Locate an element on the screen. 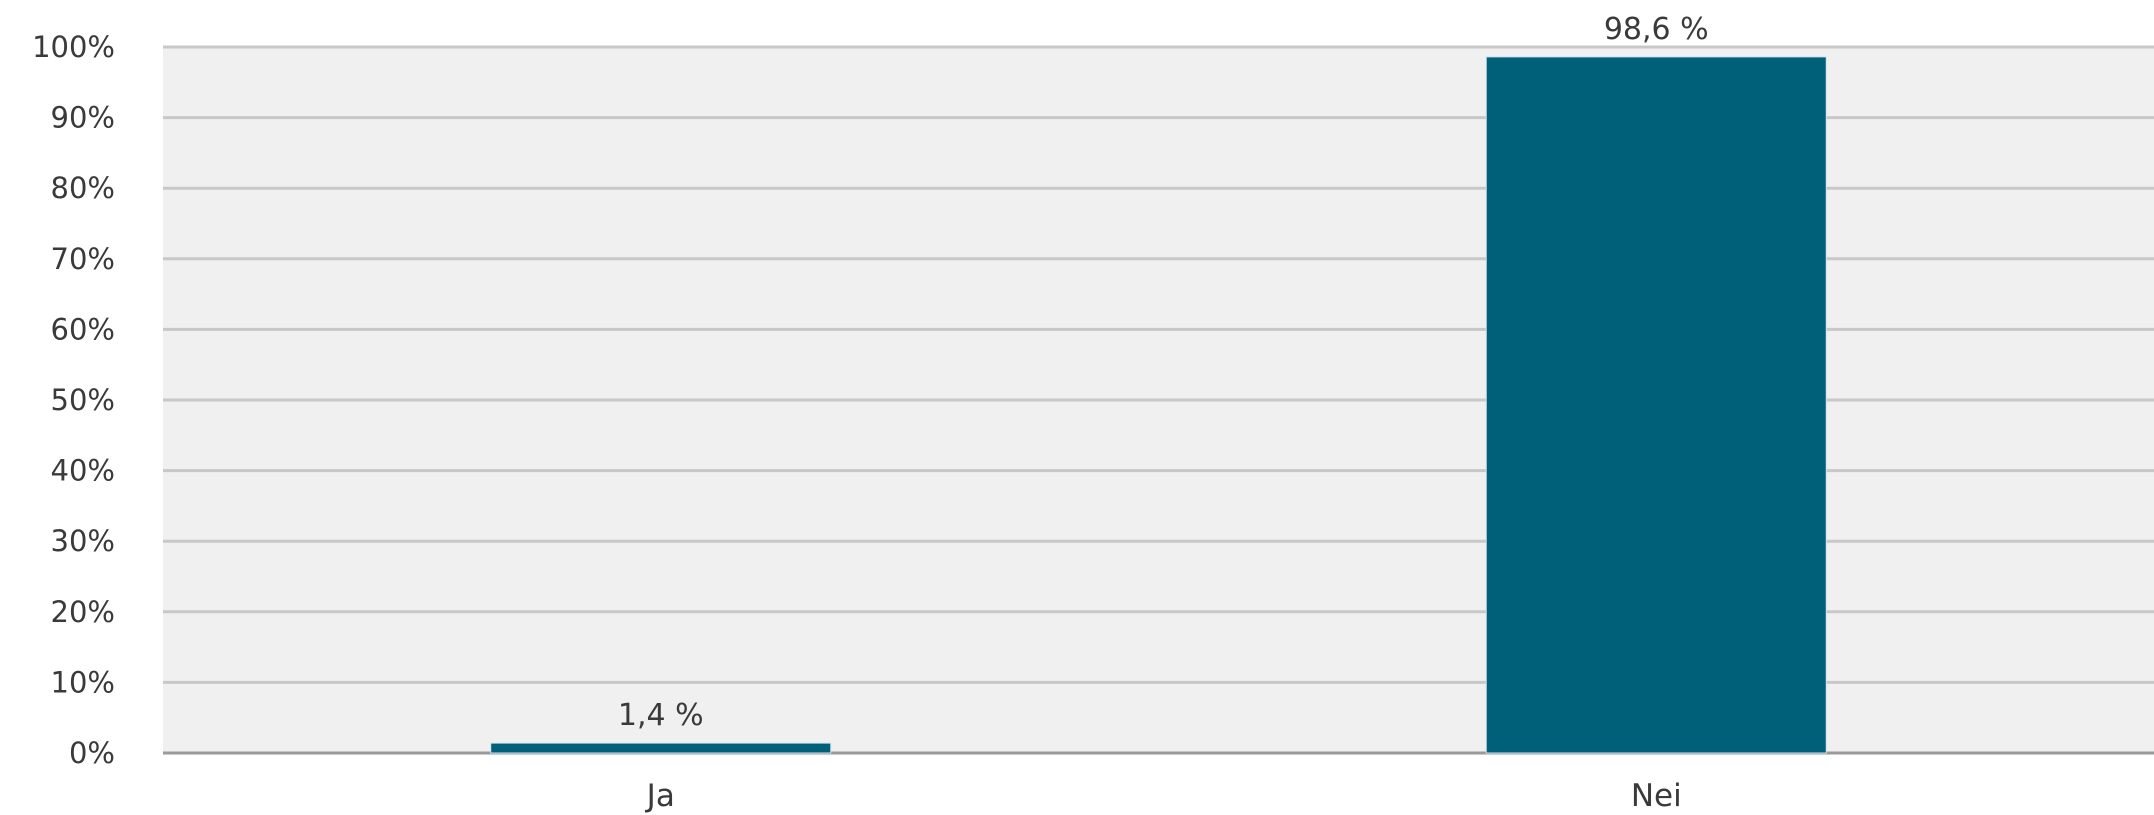 This screenshot has height=815, width=2154. y-tick-label: 70% is located at coordinates (83, 259).